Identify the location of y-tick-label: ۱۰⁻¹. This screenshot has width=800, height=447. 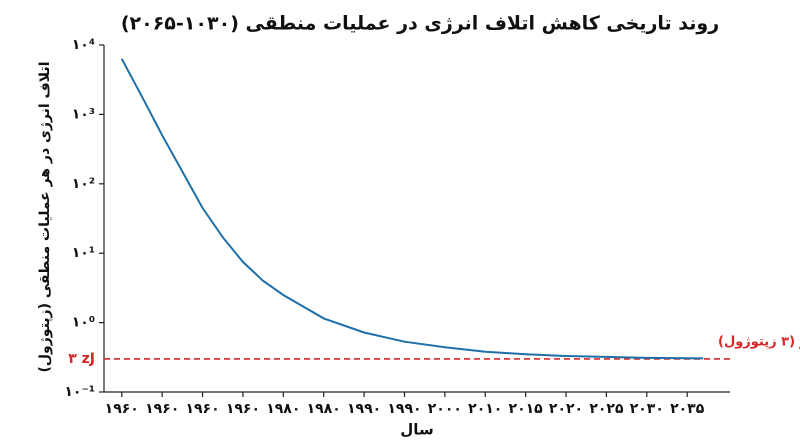
(79, 392).